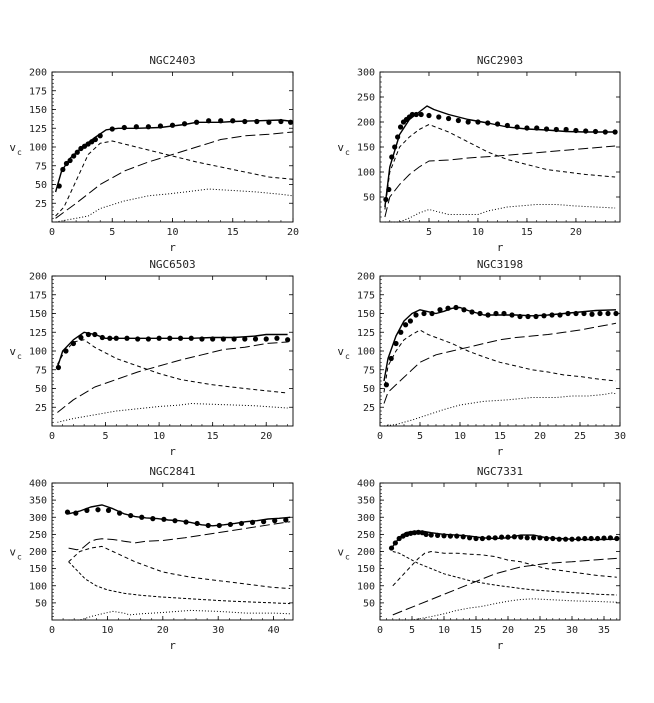 This screenshot has width=654, height=703. Describe the element at coordinates (172, 264) in the screenshot. I see `chart-title: NGC6503` at that location.